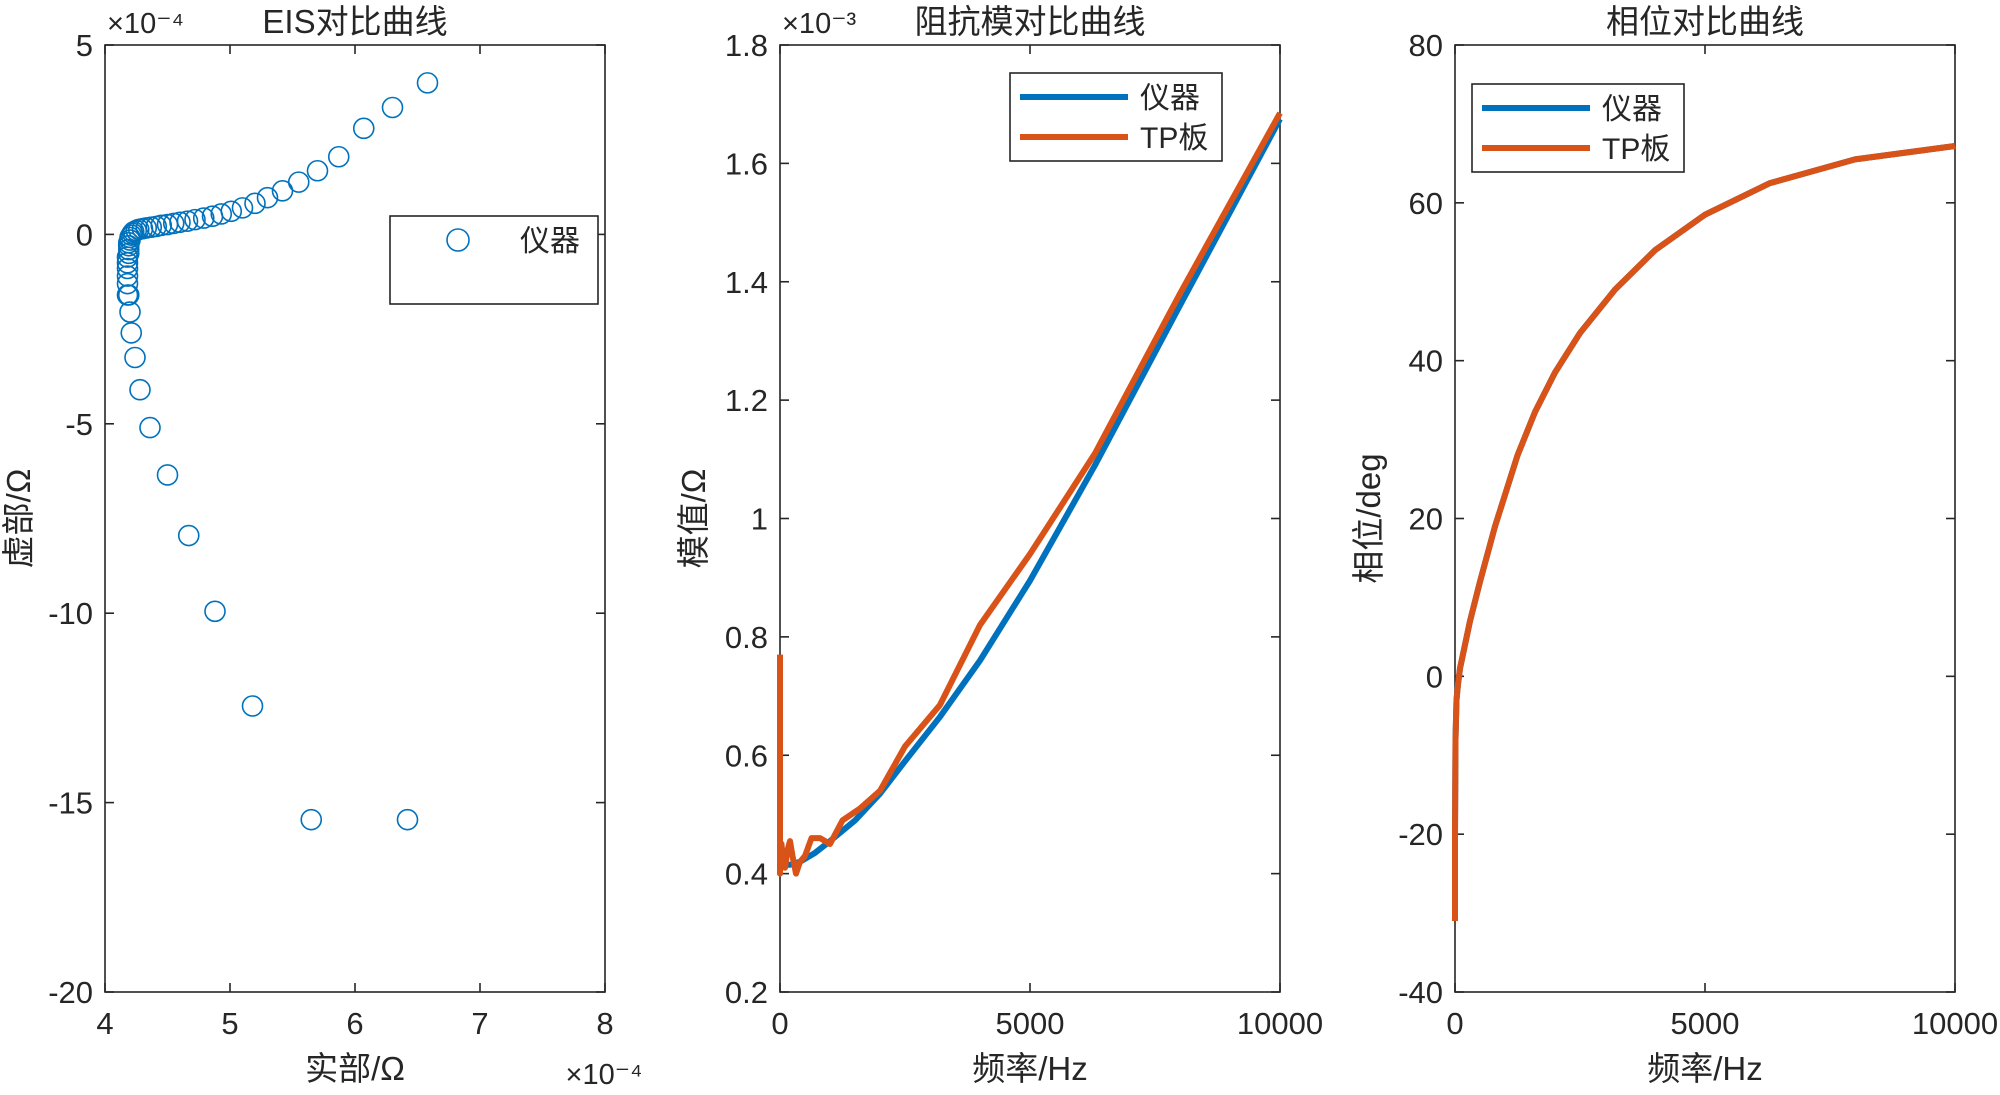 The image size is (2000, 1095). Describe the element at coordinates (746, 874) in the screenshot. I see `y-tick-label: 0.4` at that location.